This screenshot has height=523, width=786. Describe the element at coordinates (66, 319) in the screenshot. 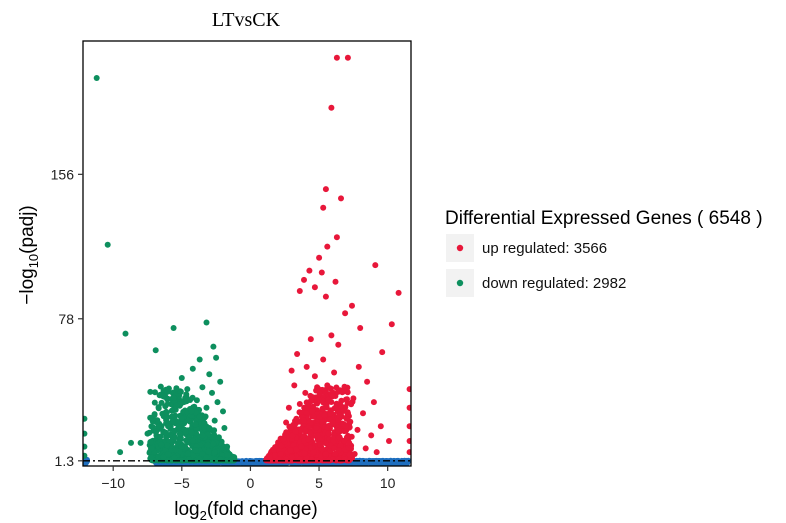

I see `y-tick-label: 78` at that location.